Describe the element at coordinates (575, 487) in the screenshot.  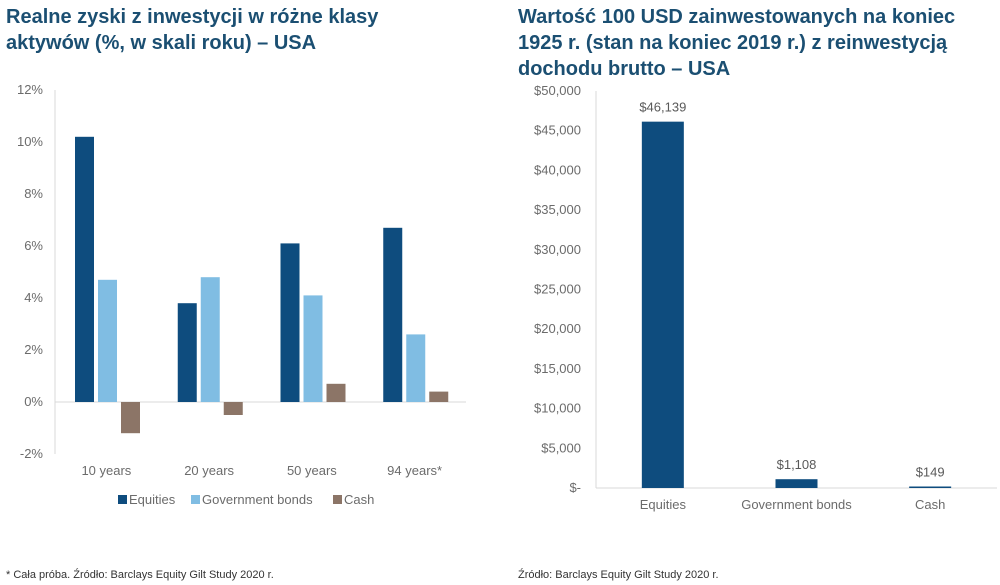
I see `right-y-tick-label: $-` at that location.